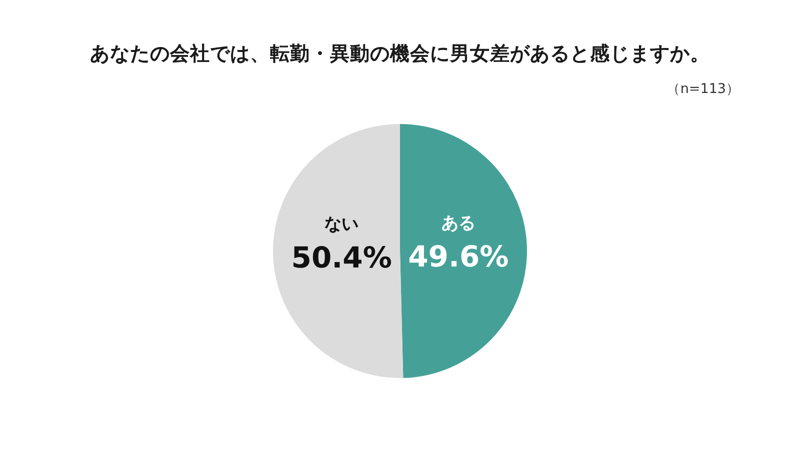 The image size is (800, 450). I want to click on data-label: 50.4%, so click(341, 257).